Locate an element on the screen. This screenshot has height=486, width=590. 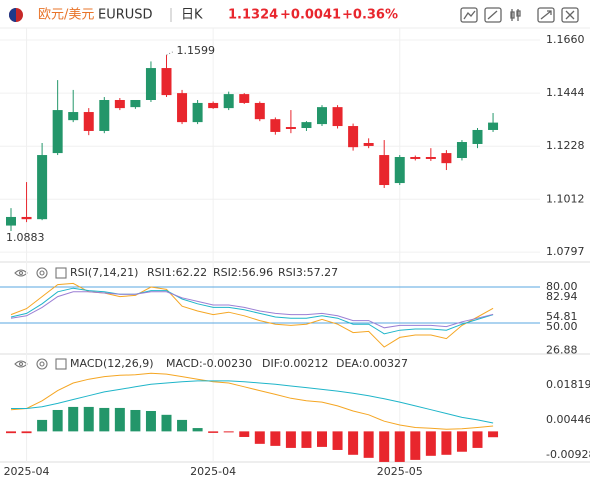
price: 1.1324 is located at coordinates (253, 15).